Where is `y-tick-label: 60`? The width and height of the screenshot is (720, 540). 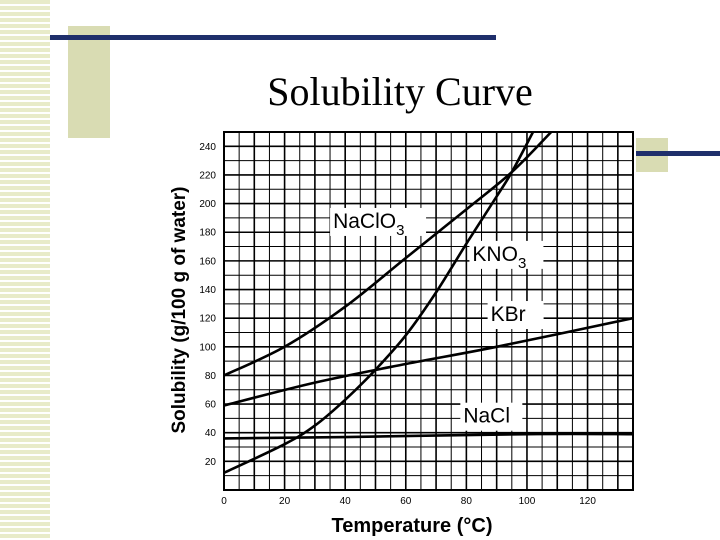
y-tick-label: 60 is located at coordinates (211, 405).